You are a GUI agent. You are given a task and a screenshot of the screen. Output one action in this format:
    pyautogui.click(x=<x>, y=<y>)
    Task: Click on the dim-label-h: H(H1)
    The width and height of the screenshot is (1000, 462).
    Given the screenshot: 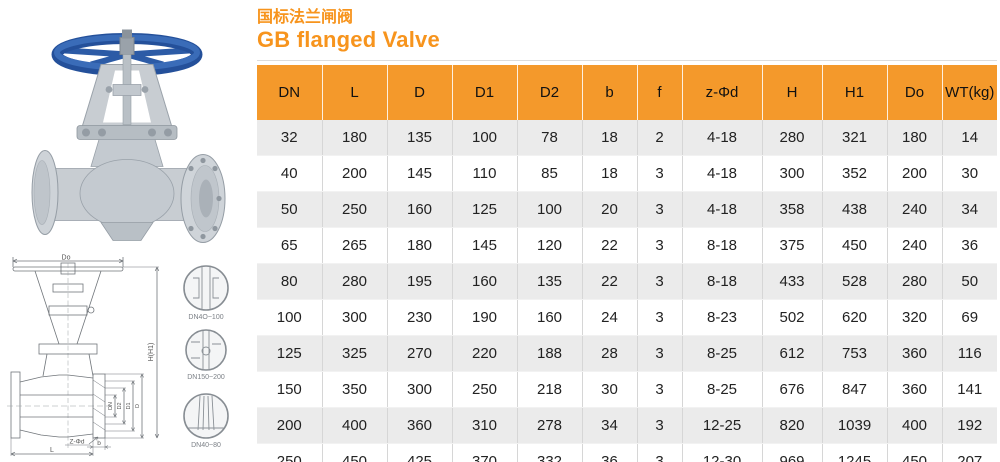 What is the action you would take?
    pyautogui.click(x=151, y=352)
    